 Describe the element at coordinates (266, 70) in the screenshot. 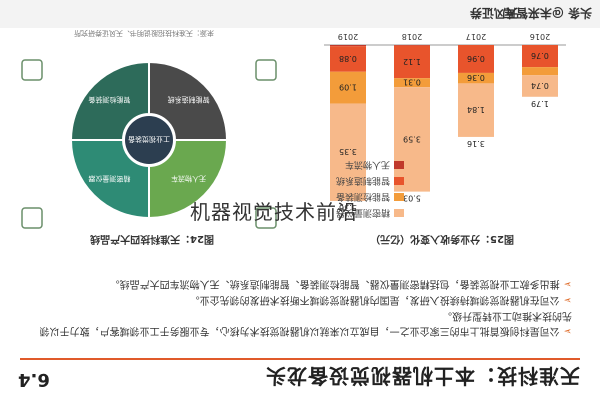

I see `car-icon` at that location.